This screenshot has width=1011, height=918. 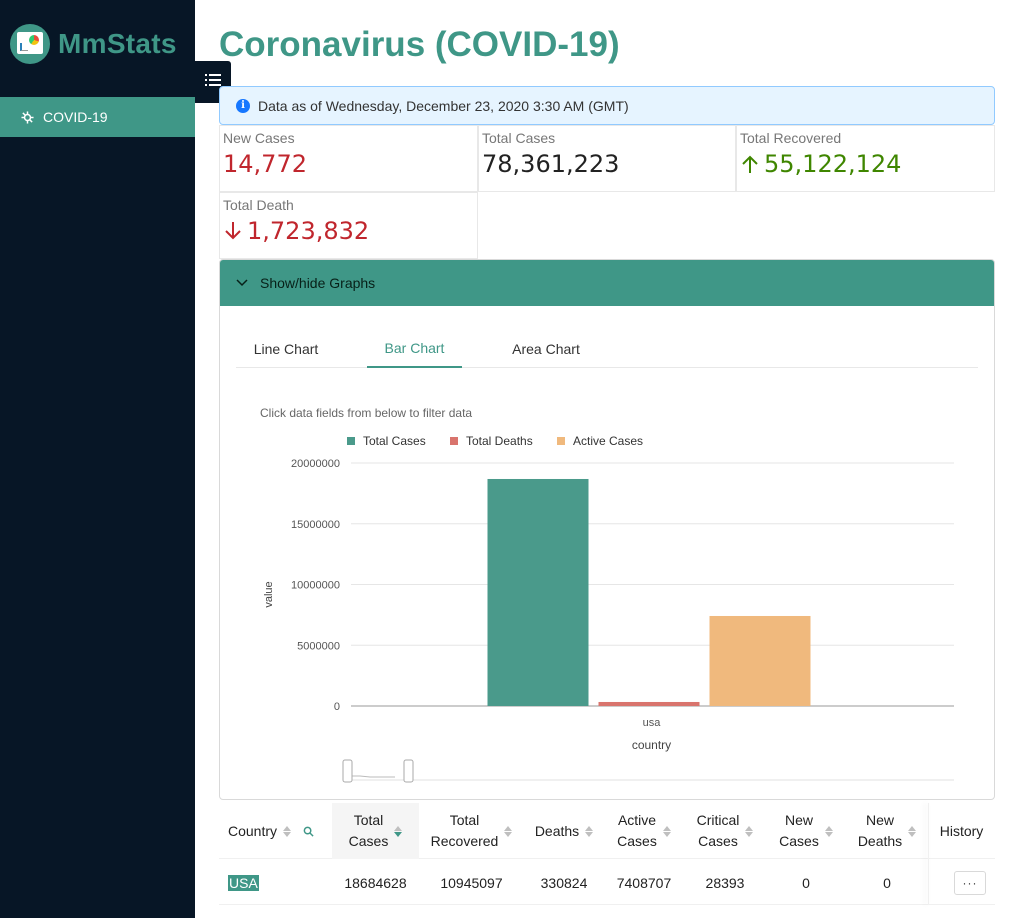 What do you see at coordinates (970, 882) in the screenshot?
I see `history-more-button: ···` at bounding box center [970, 882].